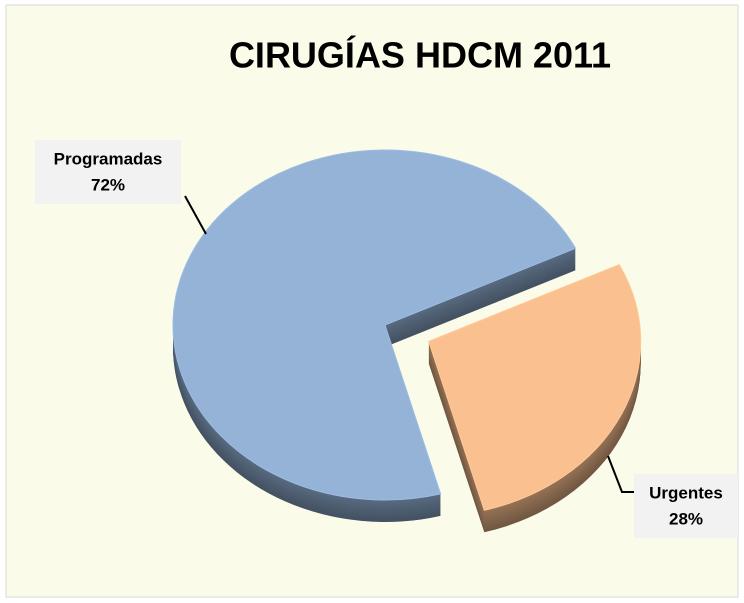 The height and width of the screenshot is (603, 744). What do you see at coordinates (686, 518) in the screenshot?
I see `value-label: 28%` at bounding box center [686, 518].